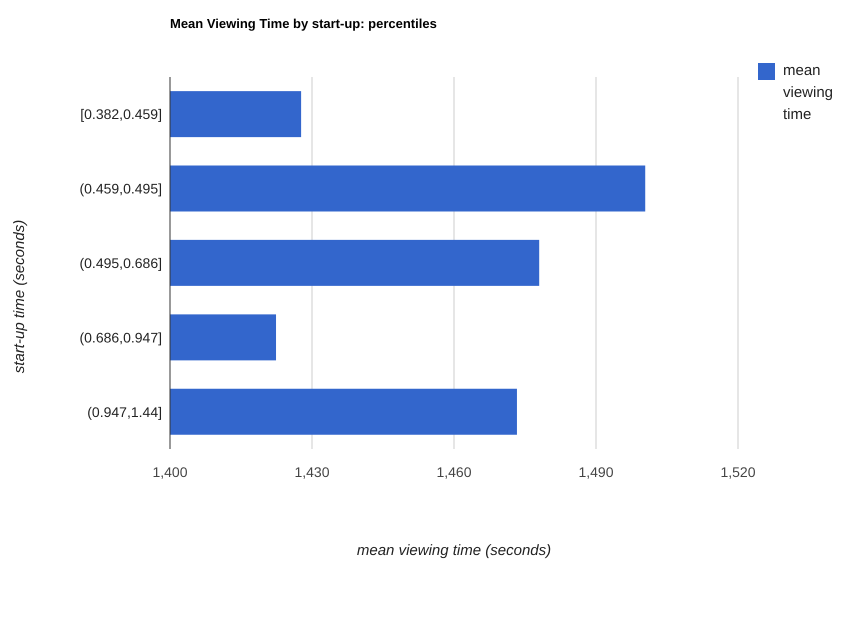 The width and height of the screenshot is (853, 637). I want to click on x-tick-label: 1,400, so click(170, 472).